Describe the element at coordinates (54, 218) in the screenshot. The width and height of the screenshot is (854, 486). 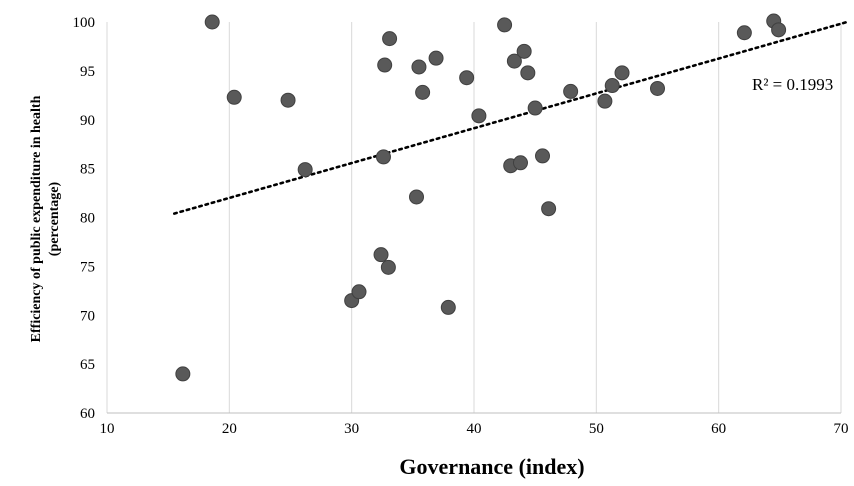
I see `y-axis-title-line-2: (percentage)` at that location.